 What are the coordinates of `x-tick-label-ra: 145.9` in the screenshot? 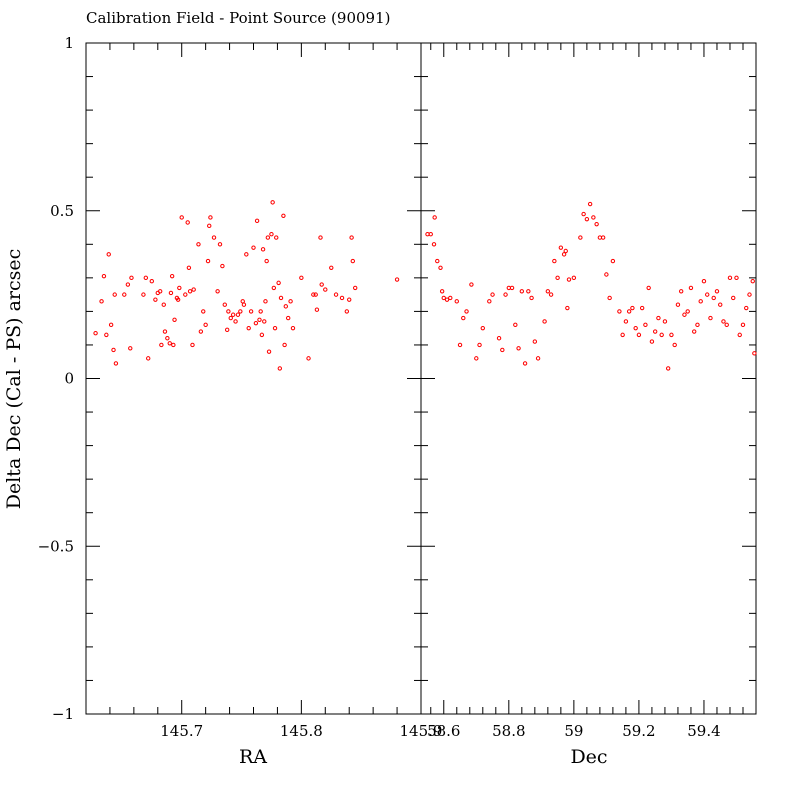 It's located at (421, 731).